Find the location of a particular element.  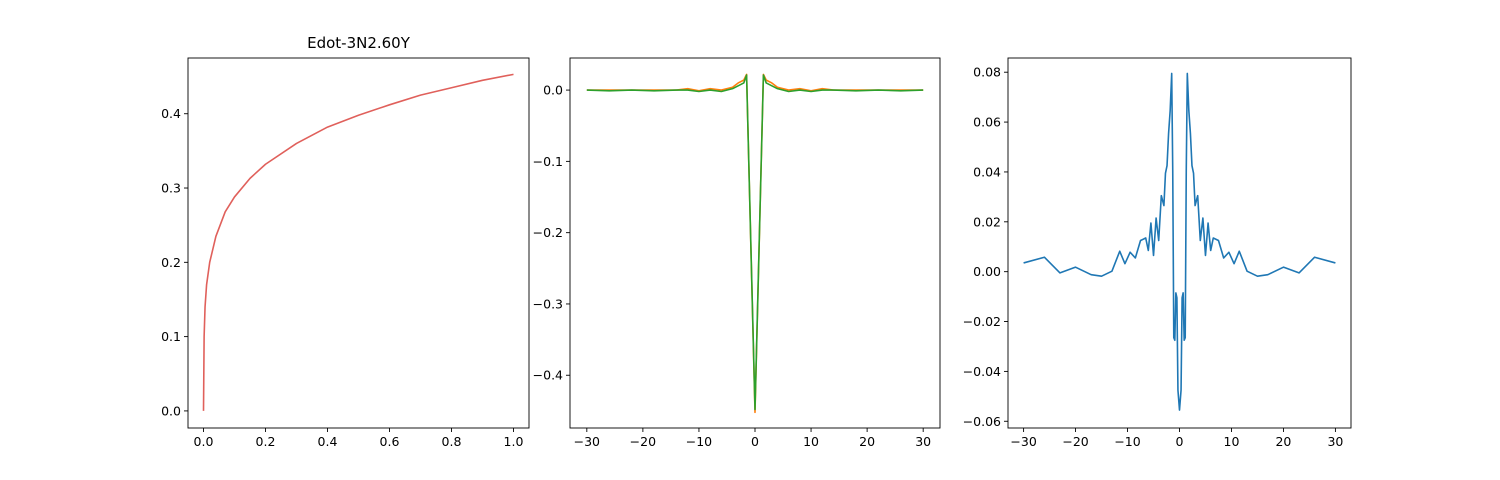

y-tick-label: −0.1 is located at coordinates (548, 161).